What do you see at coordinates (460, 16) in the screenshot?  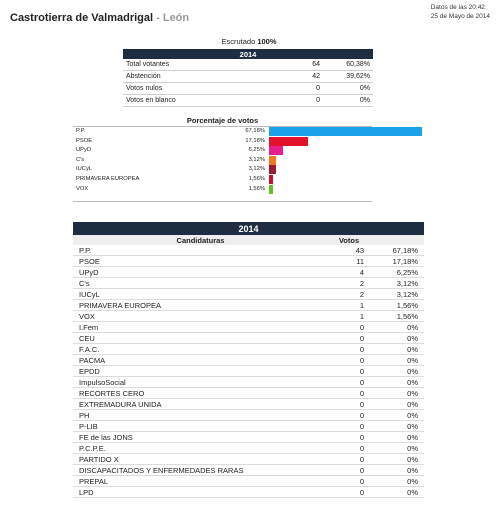 I see `update-date: 25 de Mayo de 2014` at bounding box center [460, 16].